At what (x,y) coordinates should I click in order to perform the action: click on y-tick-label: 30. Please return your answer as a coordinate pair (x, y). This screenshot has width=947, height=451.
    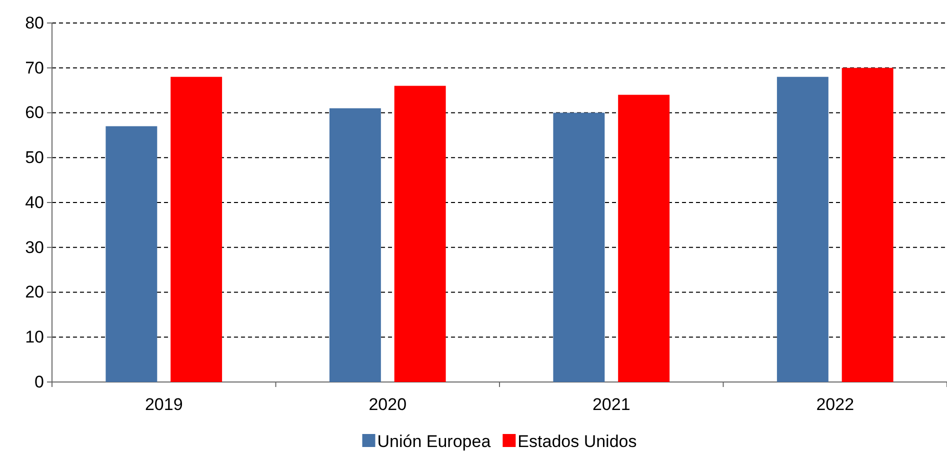
    Looking at the image, I should click on (34, 247).